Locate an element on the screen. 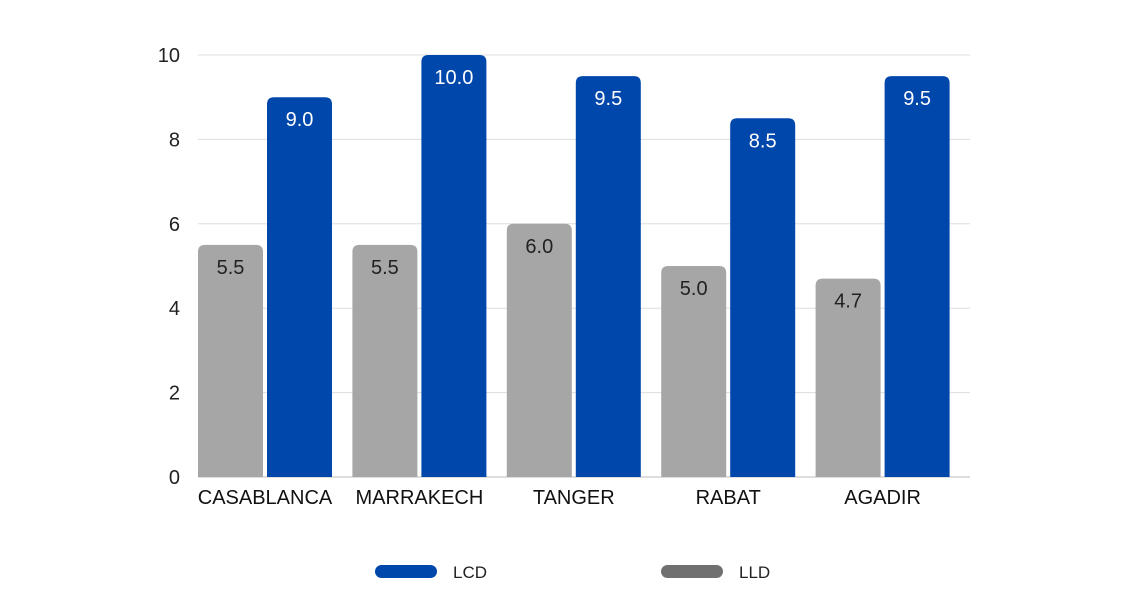 This screenshot has width=1147, height=613. legend-swatch-lld is located at coordinates (692, 571).